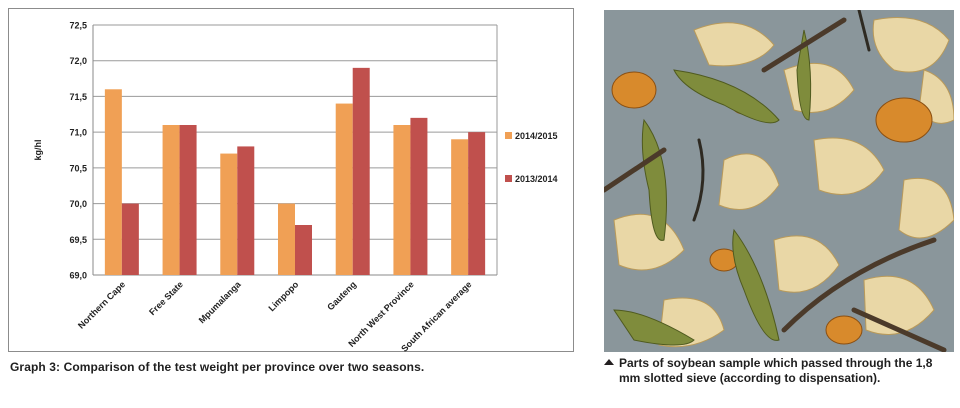 This screenshot has width=960, height=408. I want to click on y-tick-label: 70,0, so click(78, 204).